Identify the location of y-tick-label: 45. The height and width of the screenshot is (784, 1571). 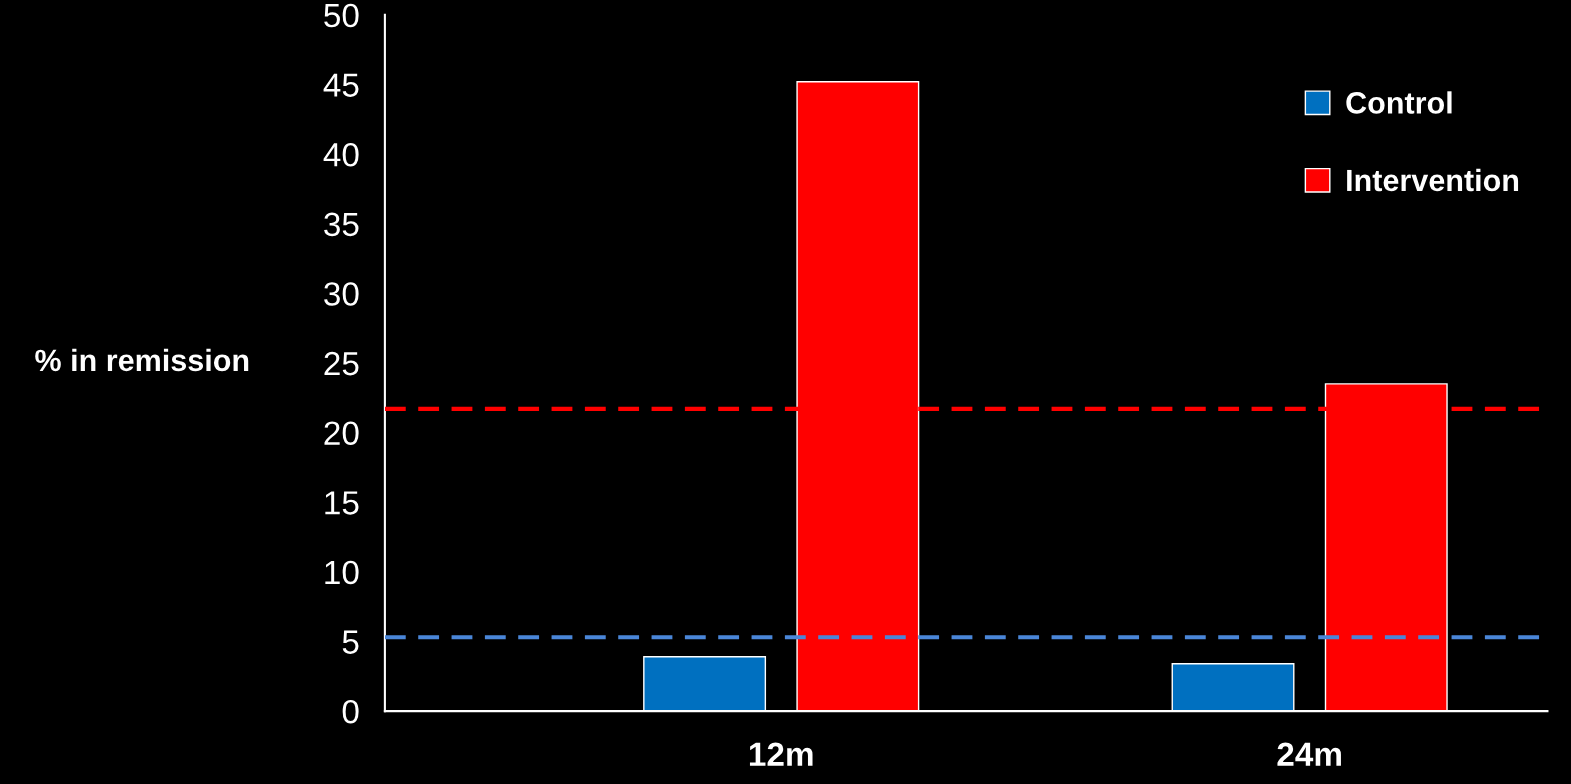
(341, 85).